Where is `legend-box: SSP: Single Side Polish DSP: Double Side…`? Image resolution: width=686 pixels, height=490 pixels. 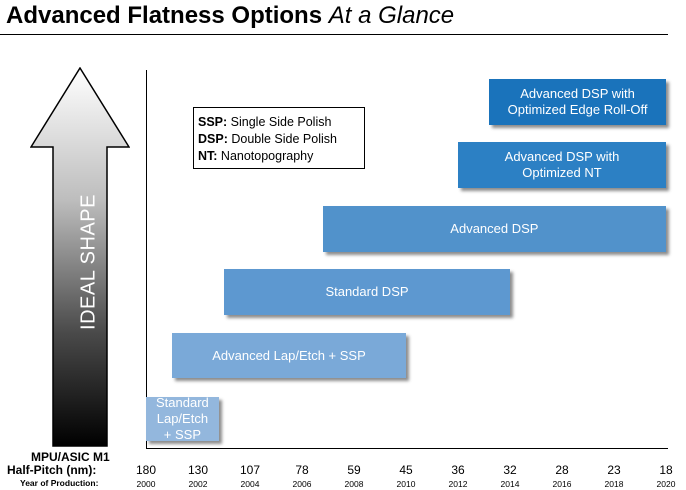 legend-box: SSP: Single Side Polish DSP: Double Side… is located at coordinates (279, 138).